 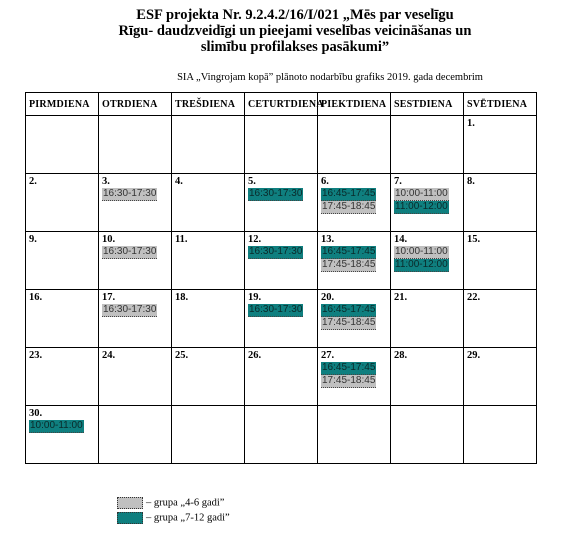 I want to click on calendar-day-cell: 20. 16:45-17:45 17:45-18:45, so click(x=354, y=318).